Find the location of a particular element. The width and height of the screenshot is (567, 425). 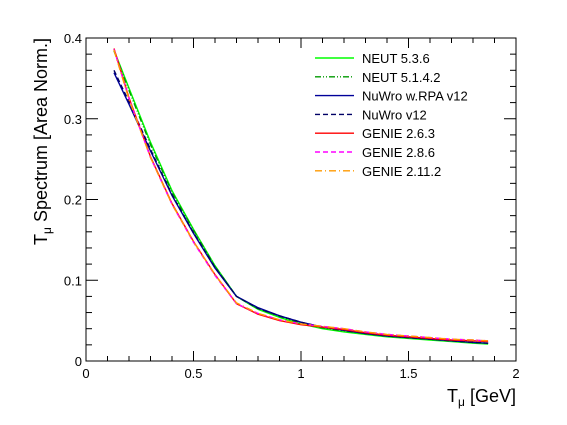

legend-entry-6: GENIE 2.11.2 is located at coordinates (401, 171).